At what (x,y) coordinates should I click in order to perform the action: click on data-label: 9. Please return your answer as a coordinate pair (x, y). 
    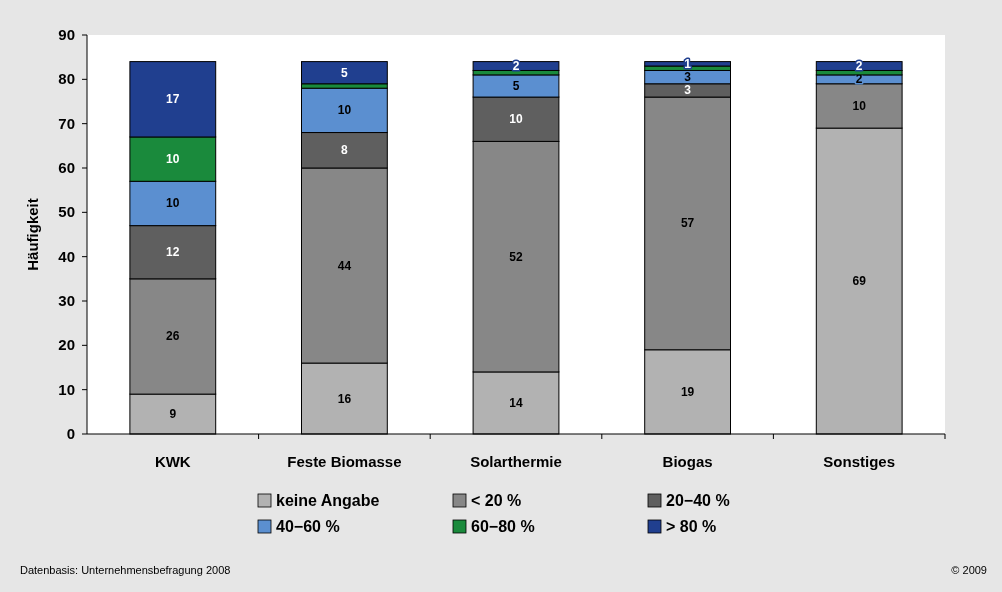
    Looking at the image, I should click on (173, 414).